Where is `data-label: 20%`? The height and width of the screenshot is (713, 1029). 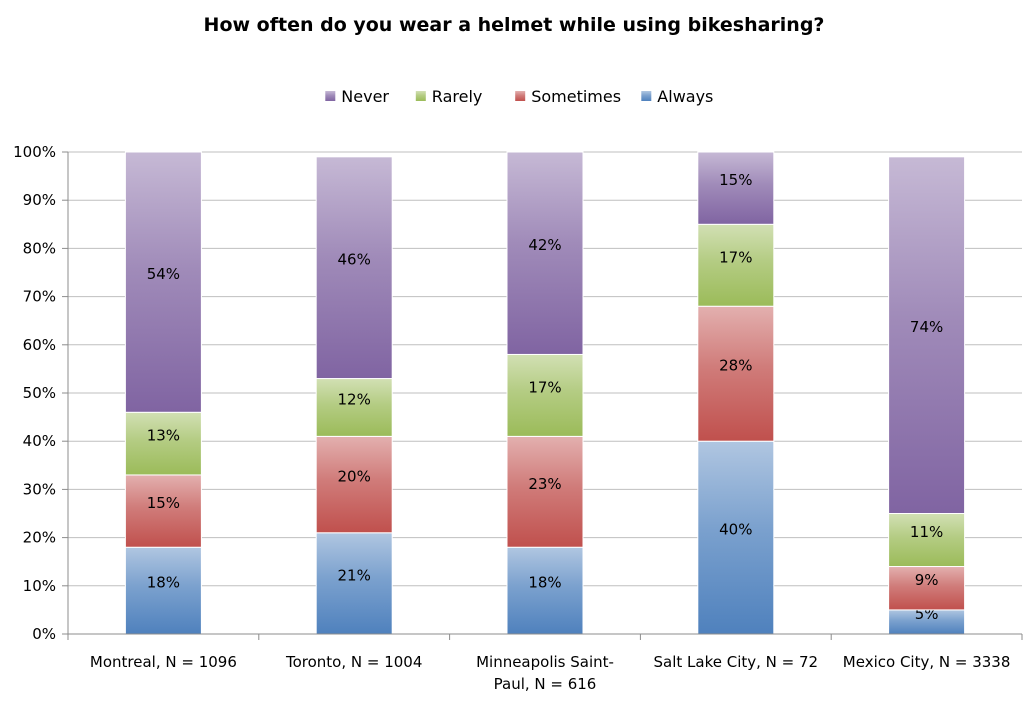
data-label: 20% is located at coordinates (354, 477).